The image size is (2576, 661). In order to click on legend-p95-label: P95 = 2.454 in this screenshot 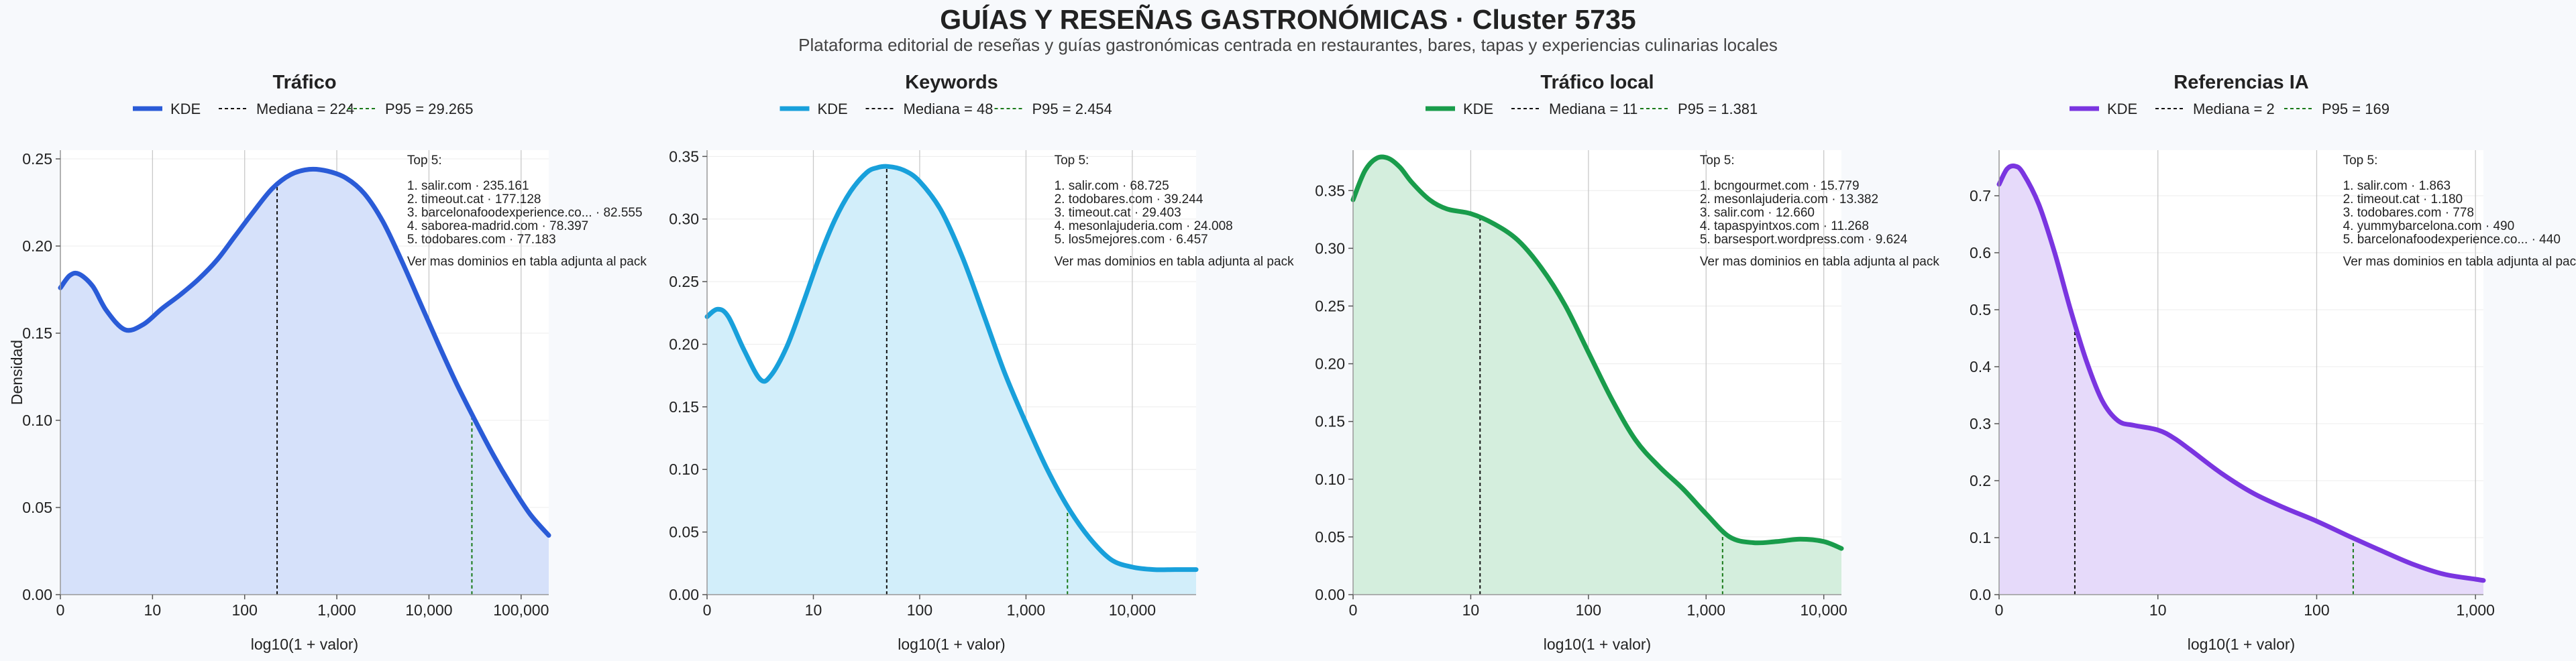, I will do `click(1072, 109)`.